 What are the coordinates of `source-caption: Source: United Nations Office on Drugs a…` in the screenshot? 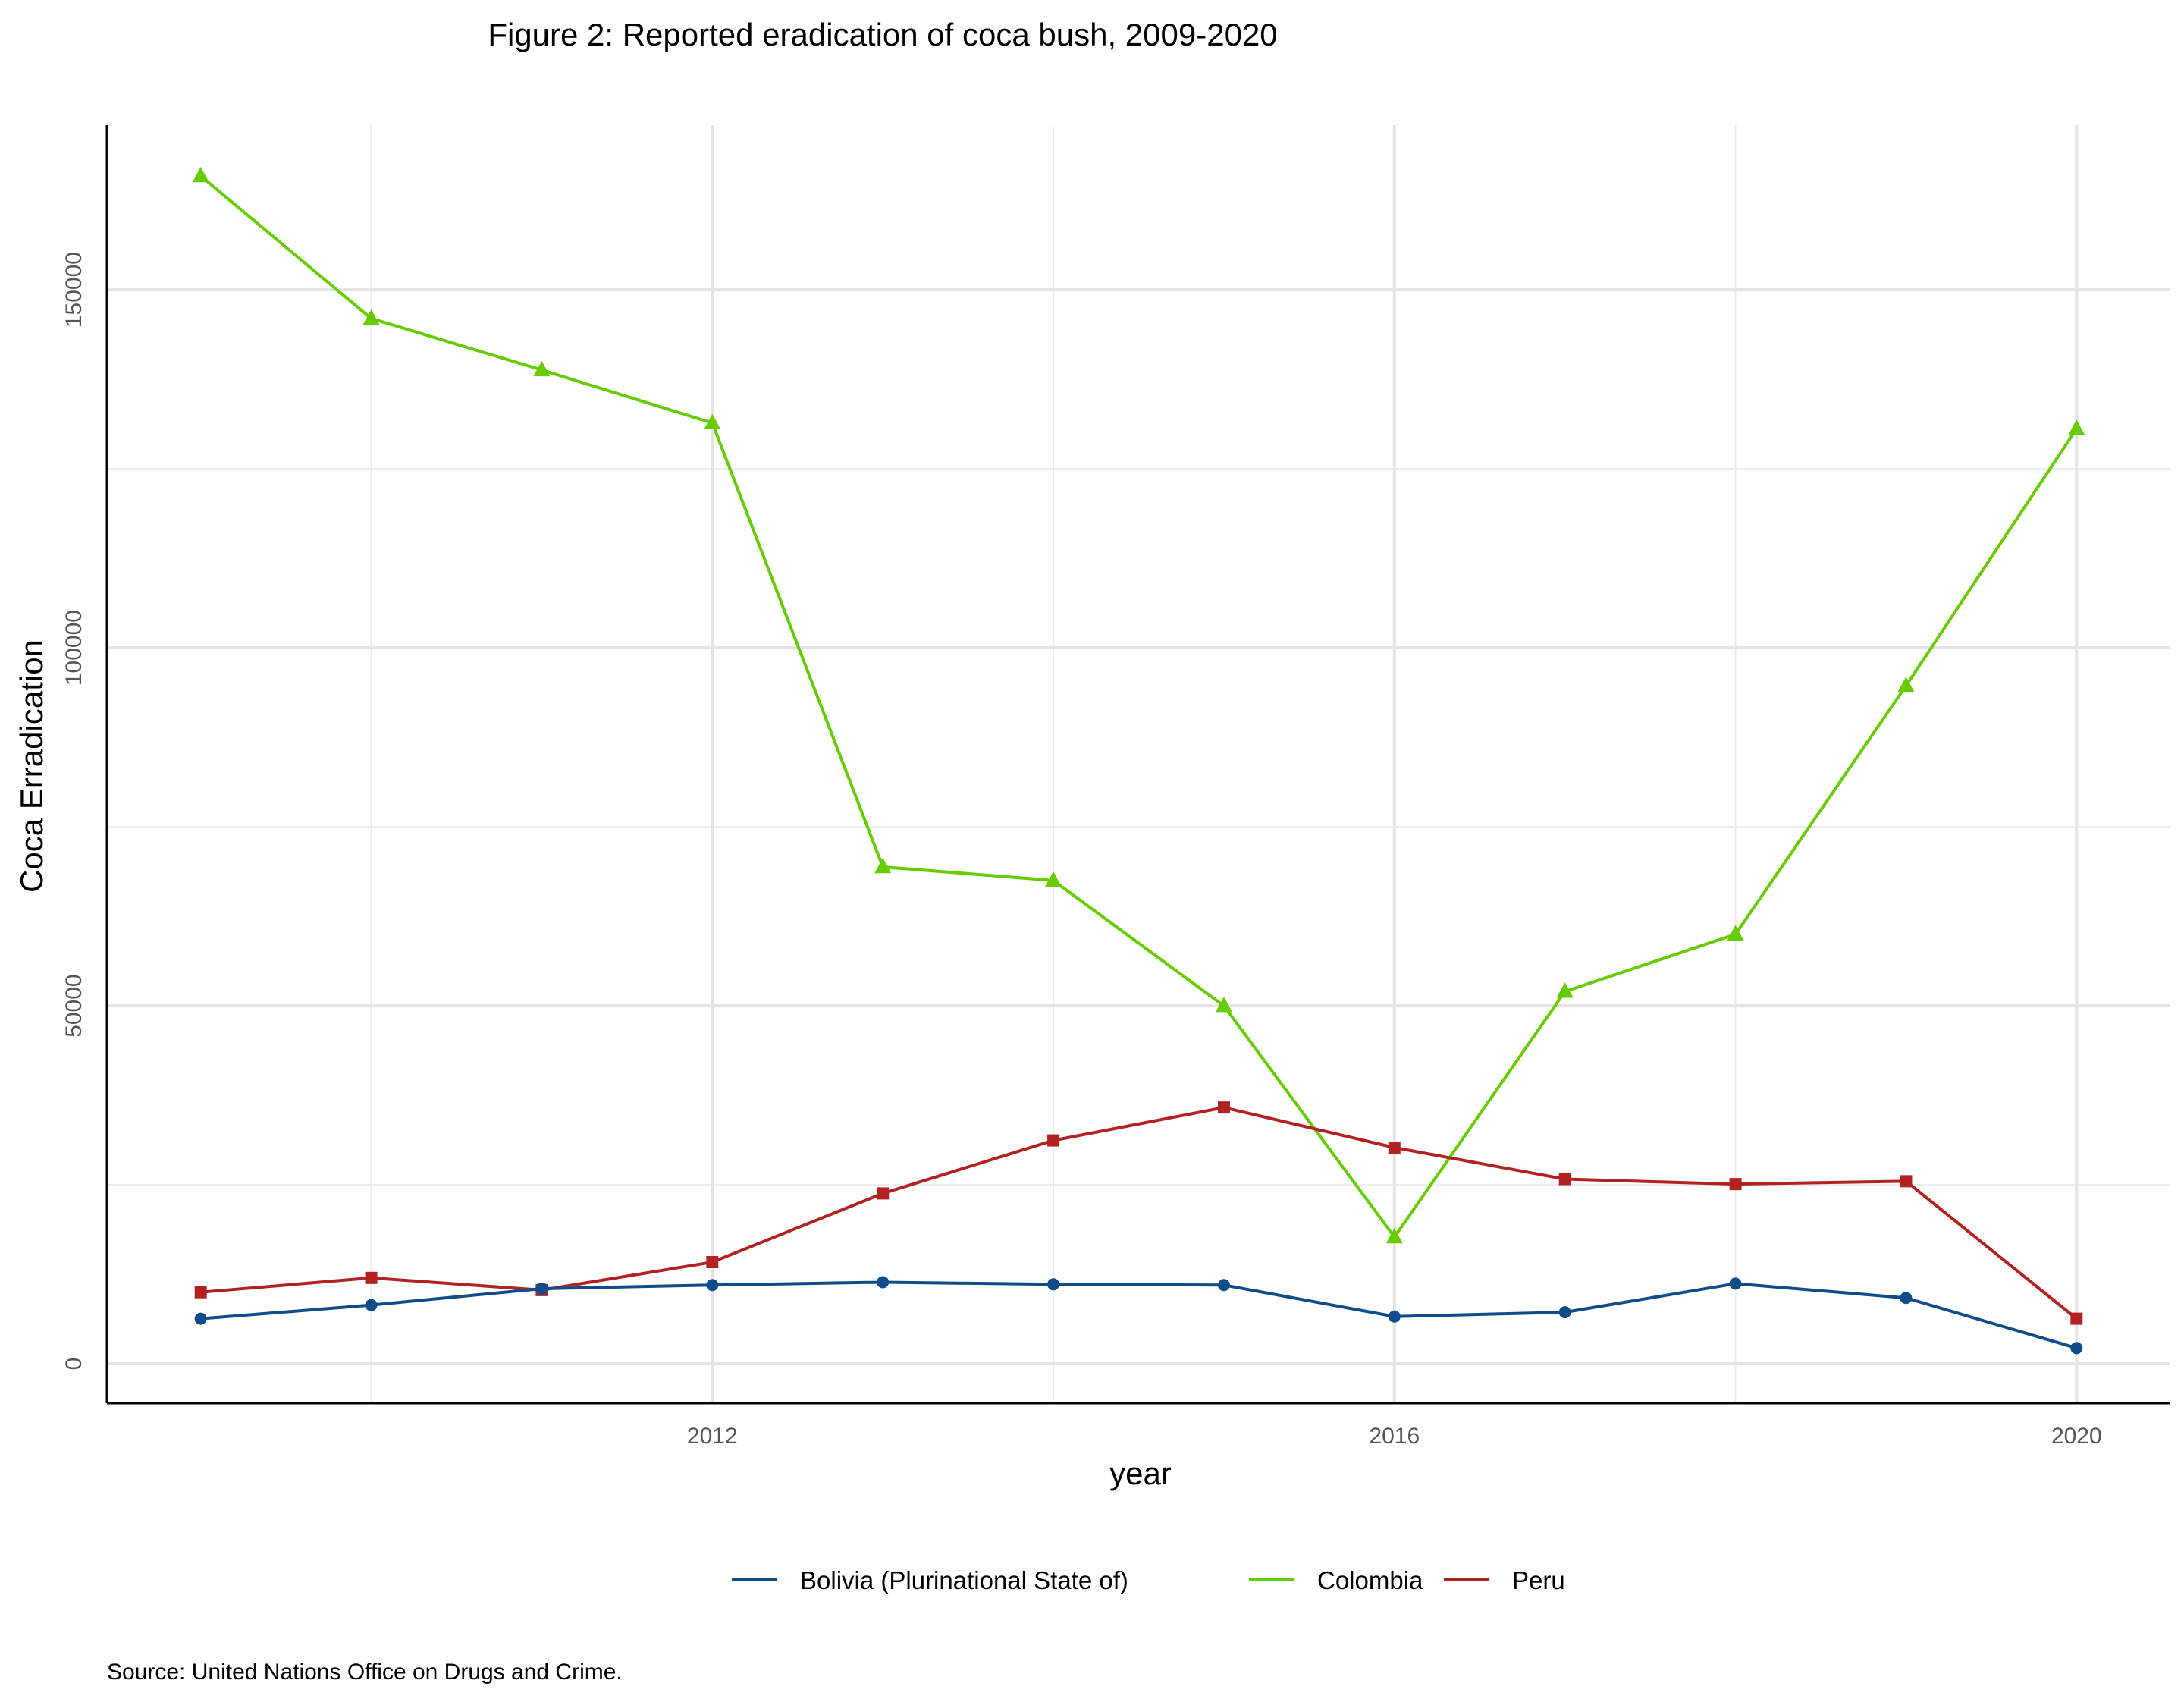 It's located at (365, 1672).